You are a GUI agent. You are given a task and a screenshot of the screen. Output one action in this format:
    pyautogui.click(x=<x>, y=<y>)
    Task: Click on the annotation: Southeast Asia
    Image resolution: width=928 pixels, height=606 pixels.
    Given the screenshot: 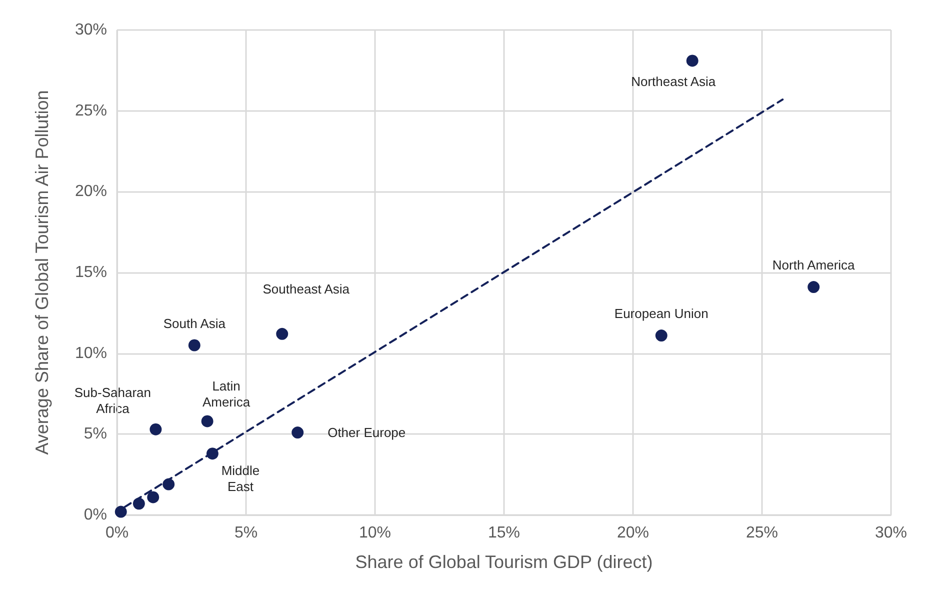 What is the action you would take?
    pyautogui.click(x=306, y=288)
    